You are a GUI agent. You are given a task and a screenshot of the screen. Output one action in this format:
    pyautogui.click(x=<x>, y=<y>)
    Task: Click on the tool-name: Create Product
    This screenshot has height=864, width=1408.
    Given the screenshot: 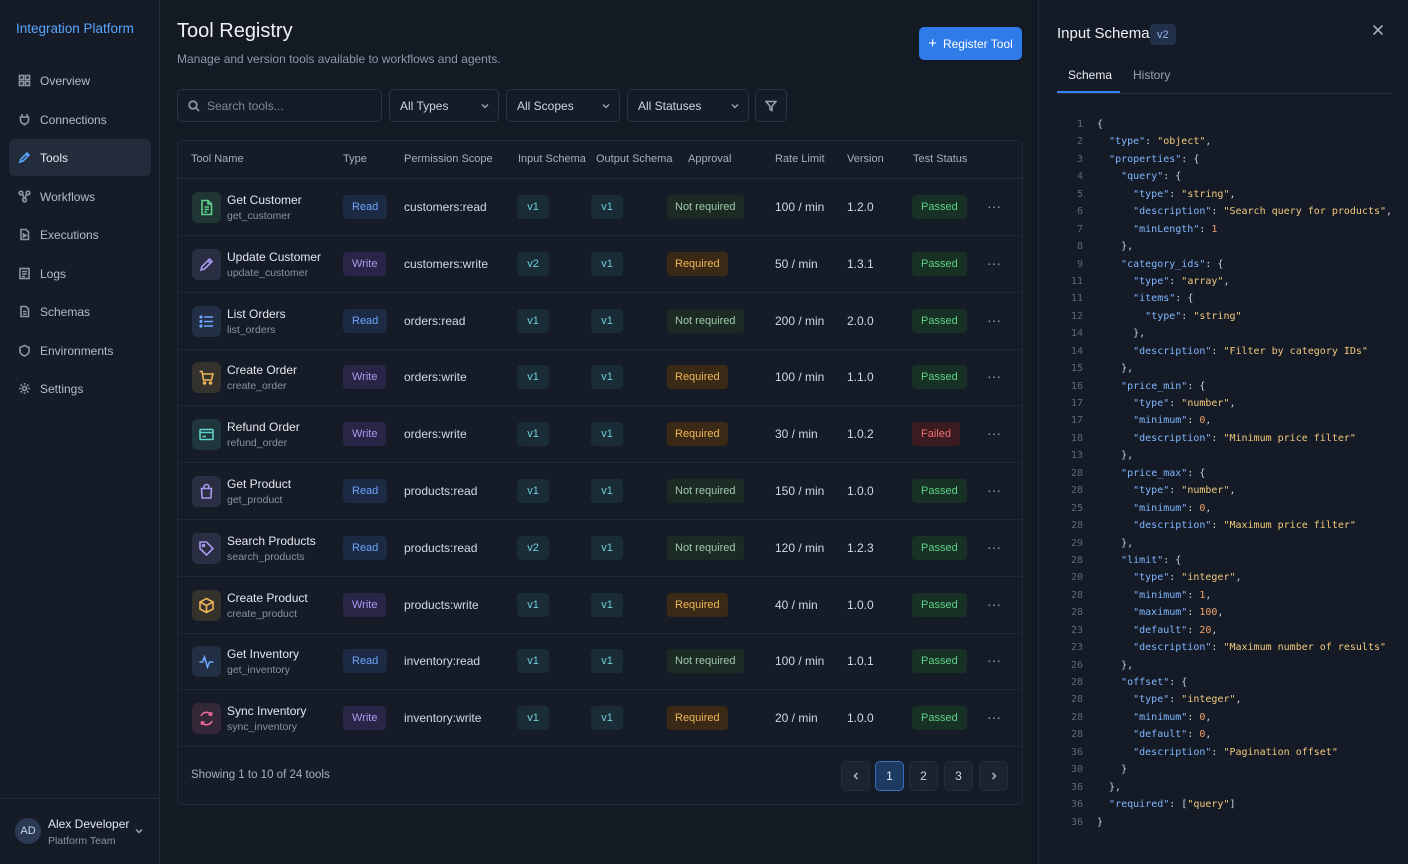 What is the action you would take?
    pyautogui.click(x=267, y=597)
    